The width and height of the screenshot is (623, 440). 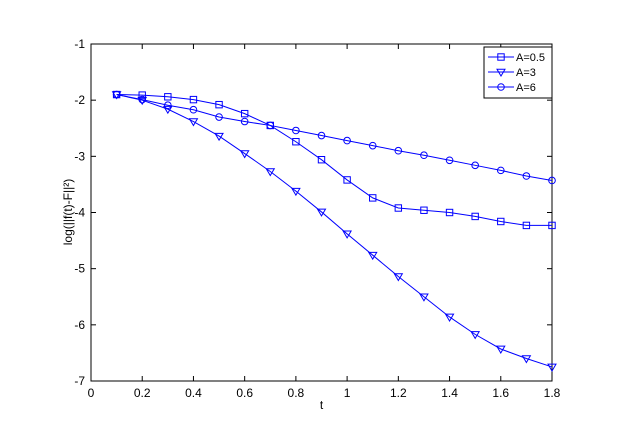 I want to click on y-tick-label: -2, so click(x=79, y=100).